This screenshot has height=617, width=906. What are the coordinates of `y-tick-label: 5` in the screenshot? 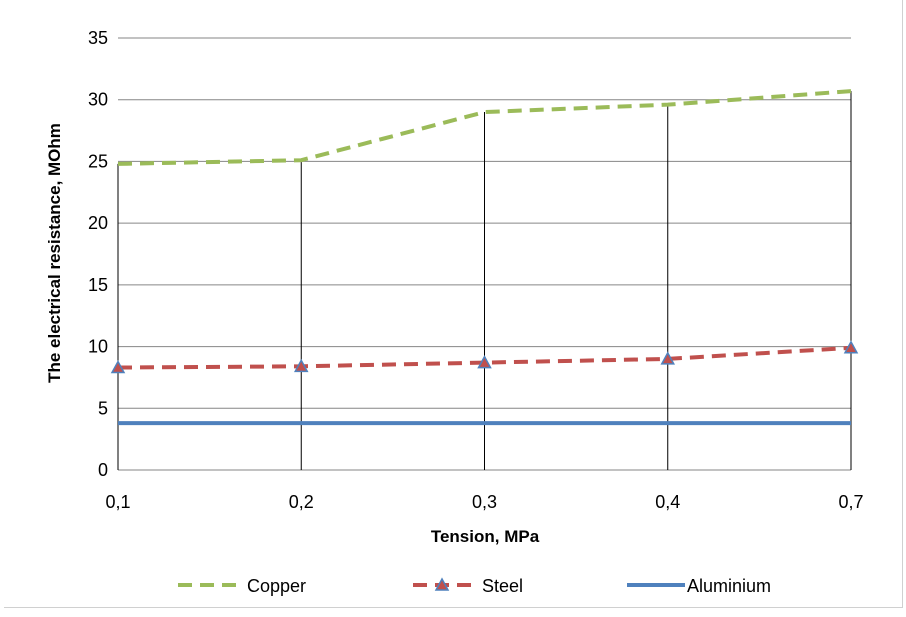 It's located at (103, 408).